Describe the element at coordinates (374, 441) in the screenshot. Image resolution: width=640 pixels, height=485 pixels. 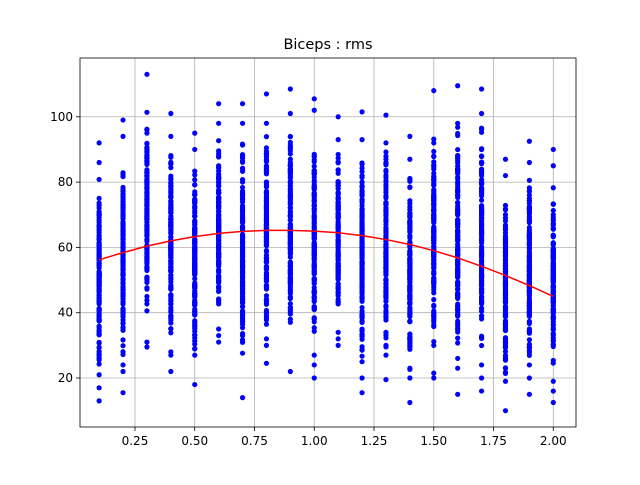
I see `x-tick-label: 1.25` at that location.